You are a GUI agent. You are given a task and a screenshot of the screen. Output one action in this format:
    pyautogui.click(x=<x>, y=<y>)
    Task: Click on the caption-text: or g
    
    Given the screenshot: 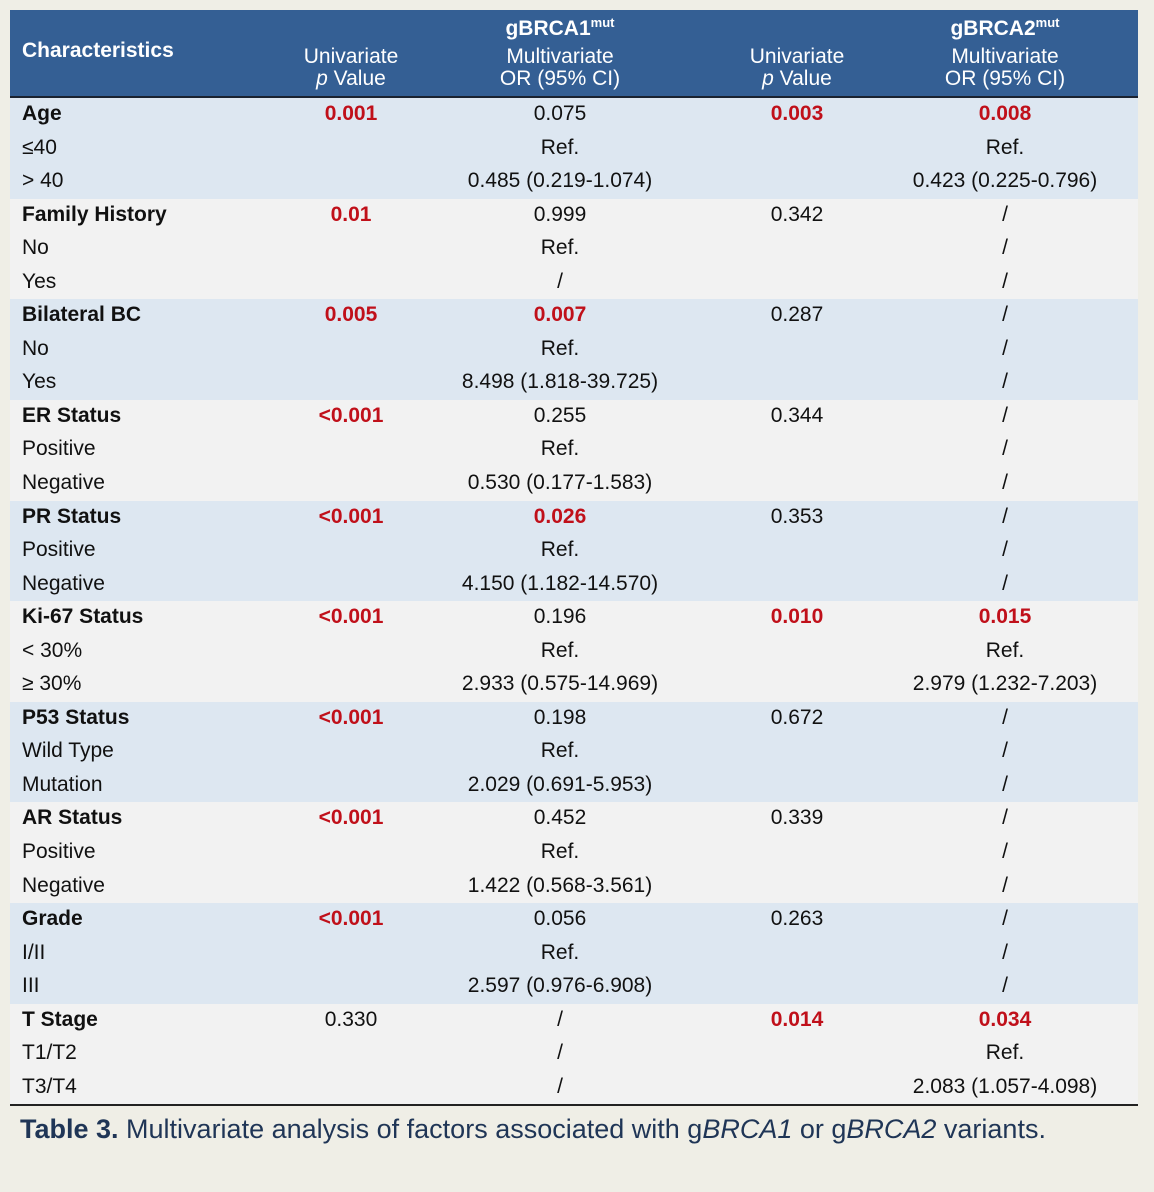 What is the action you would take?
    pyautogui.click(x=819, y=1129)
    